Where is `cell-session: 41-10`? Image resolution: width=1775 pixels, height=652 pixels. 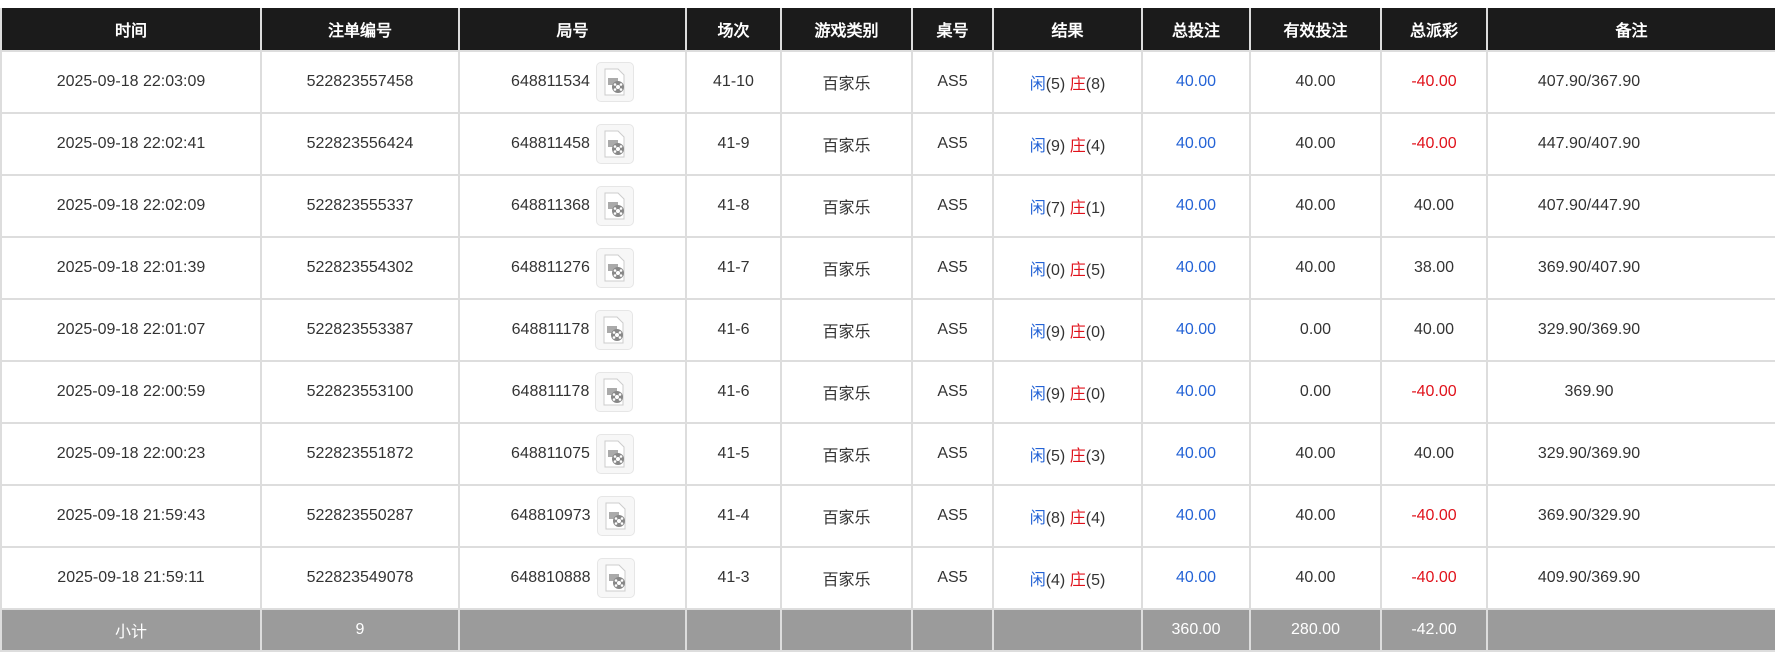 cell-session: 41-10 is located at coordinates (733, 82).